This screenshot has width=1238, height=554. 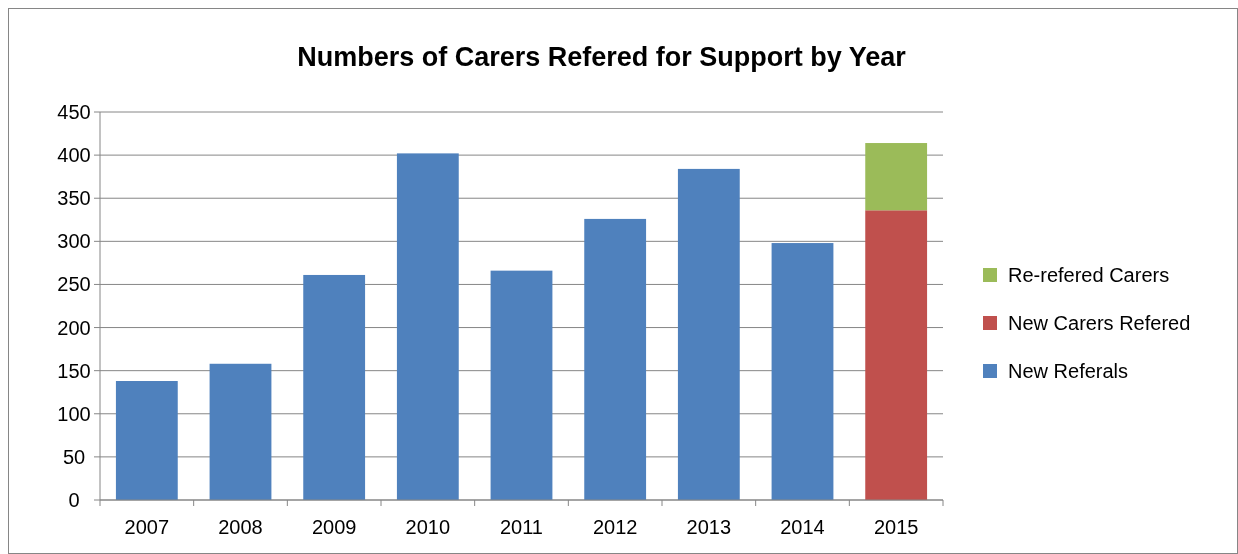 I want to click on y-tick-label: 300, so click(x=74, y=241).